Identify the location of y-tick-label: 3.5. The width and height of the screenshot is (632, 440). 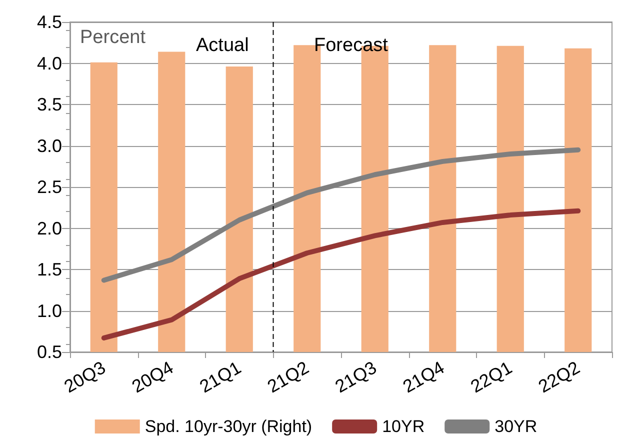
(49, 104).